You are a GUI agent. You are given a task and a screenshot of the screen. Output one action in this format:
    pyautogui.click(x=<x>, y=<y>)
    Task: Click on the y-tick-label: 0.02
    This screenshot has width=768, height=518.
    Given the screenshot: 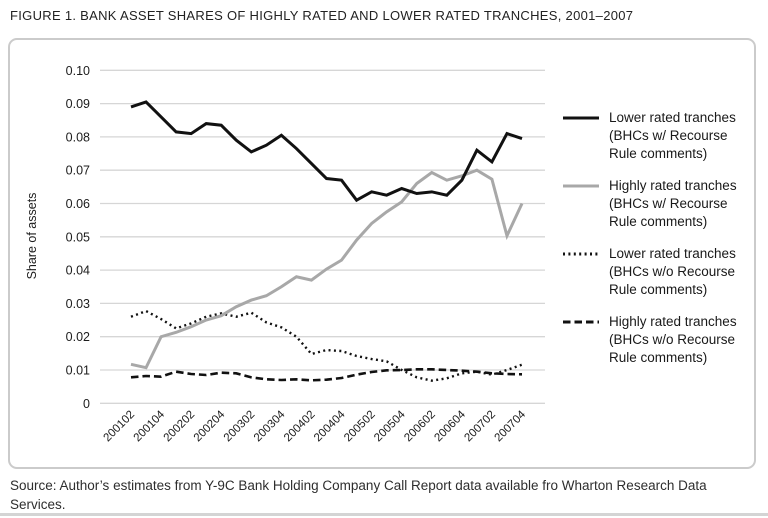 What is the action you would take?
    pyautogui.click(x=78, y=337)
    